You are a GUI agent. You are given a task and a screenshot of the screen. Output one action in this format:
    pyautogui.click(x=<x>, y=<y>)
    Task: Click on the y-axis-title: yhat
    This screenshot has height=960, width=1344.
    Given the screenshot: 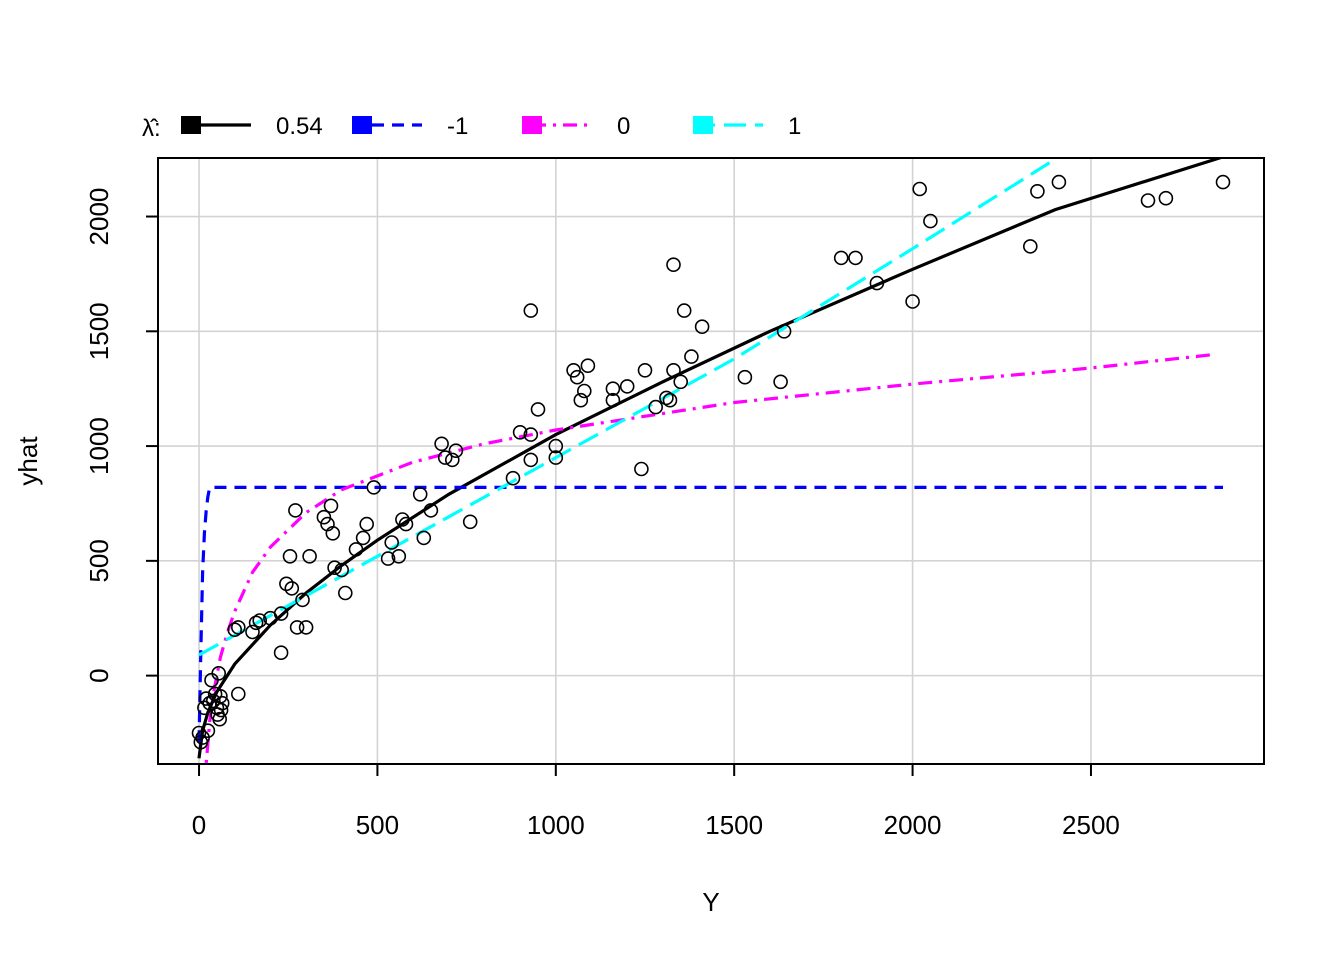 What is the action you would take?
    pyautogui.click(x=28, y=461)
    